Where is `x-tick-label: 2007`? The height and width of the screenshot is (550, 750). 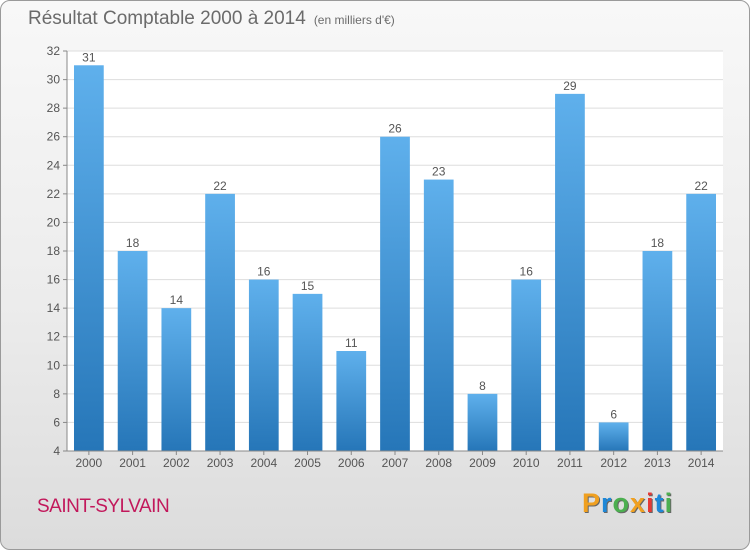 x-tick-label: 2007 is located at coordinates (395, 463).